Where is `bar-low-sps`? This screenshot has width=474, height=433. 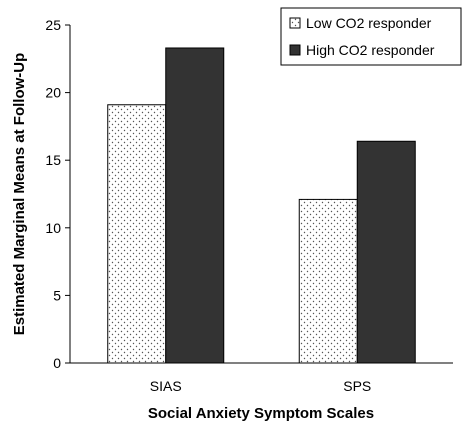 bar-low-sps is located at coordinates (328, 281).